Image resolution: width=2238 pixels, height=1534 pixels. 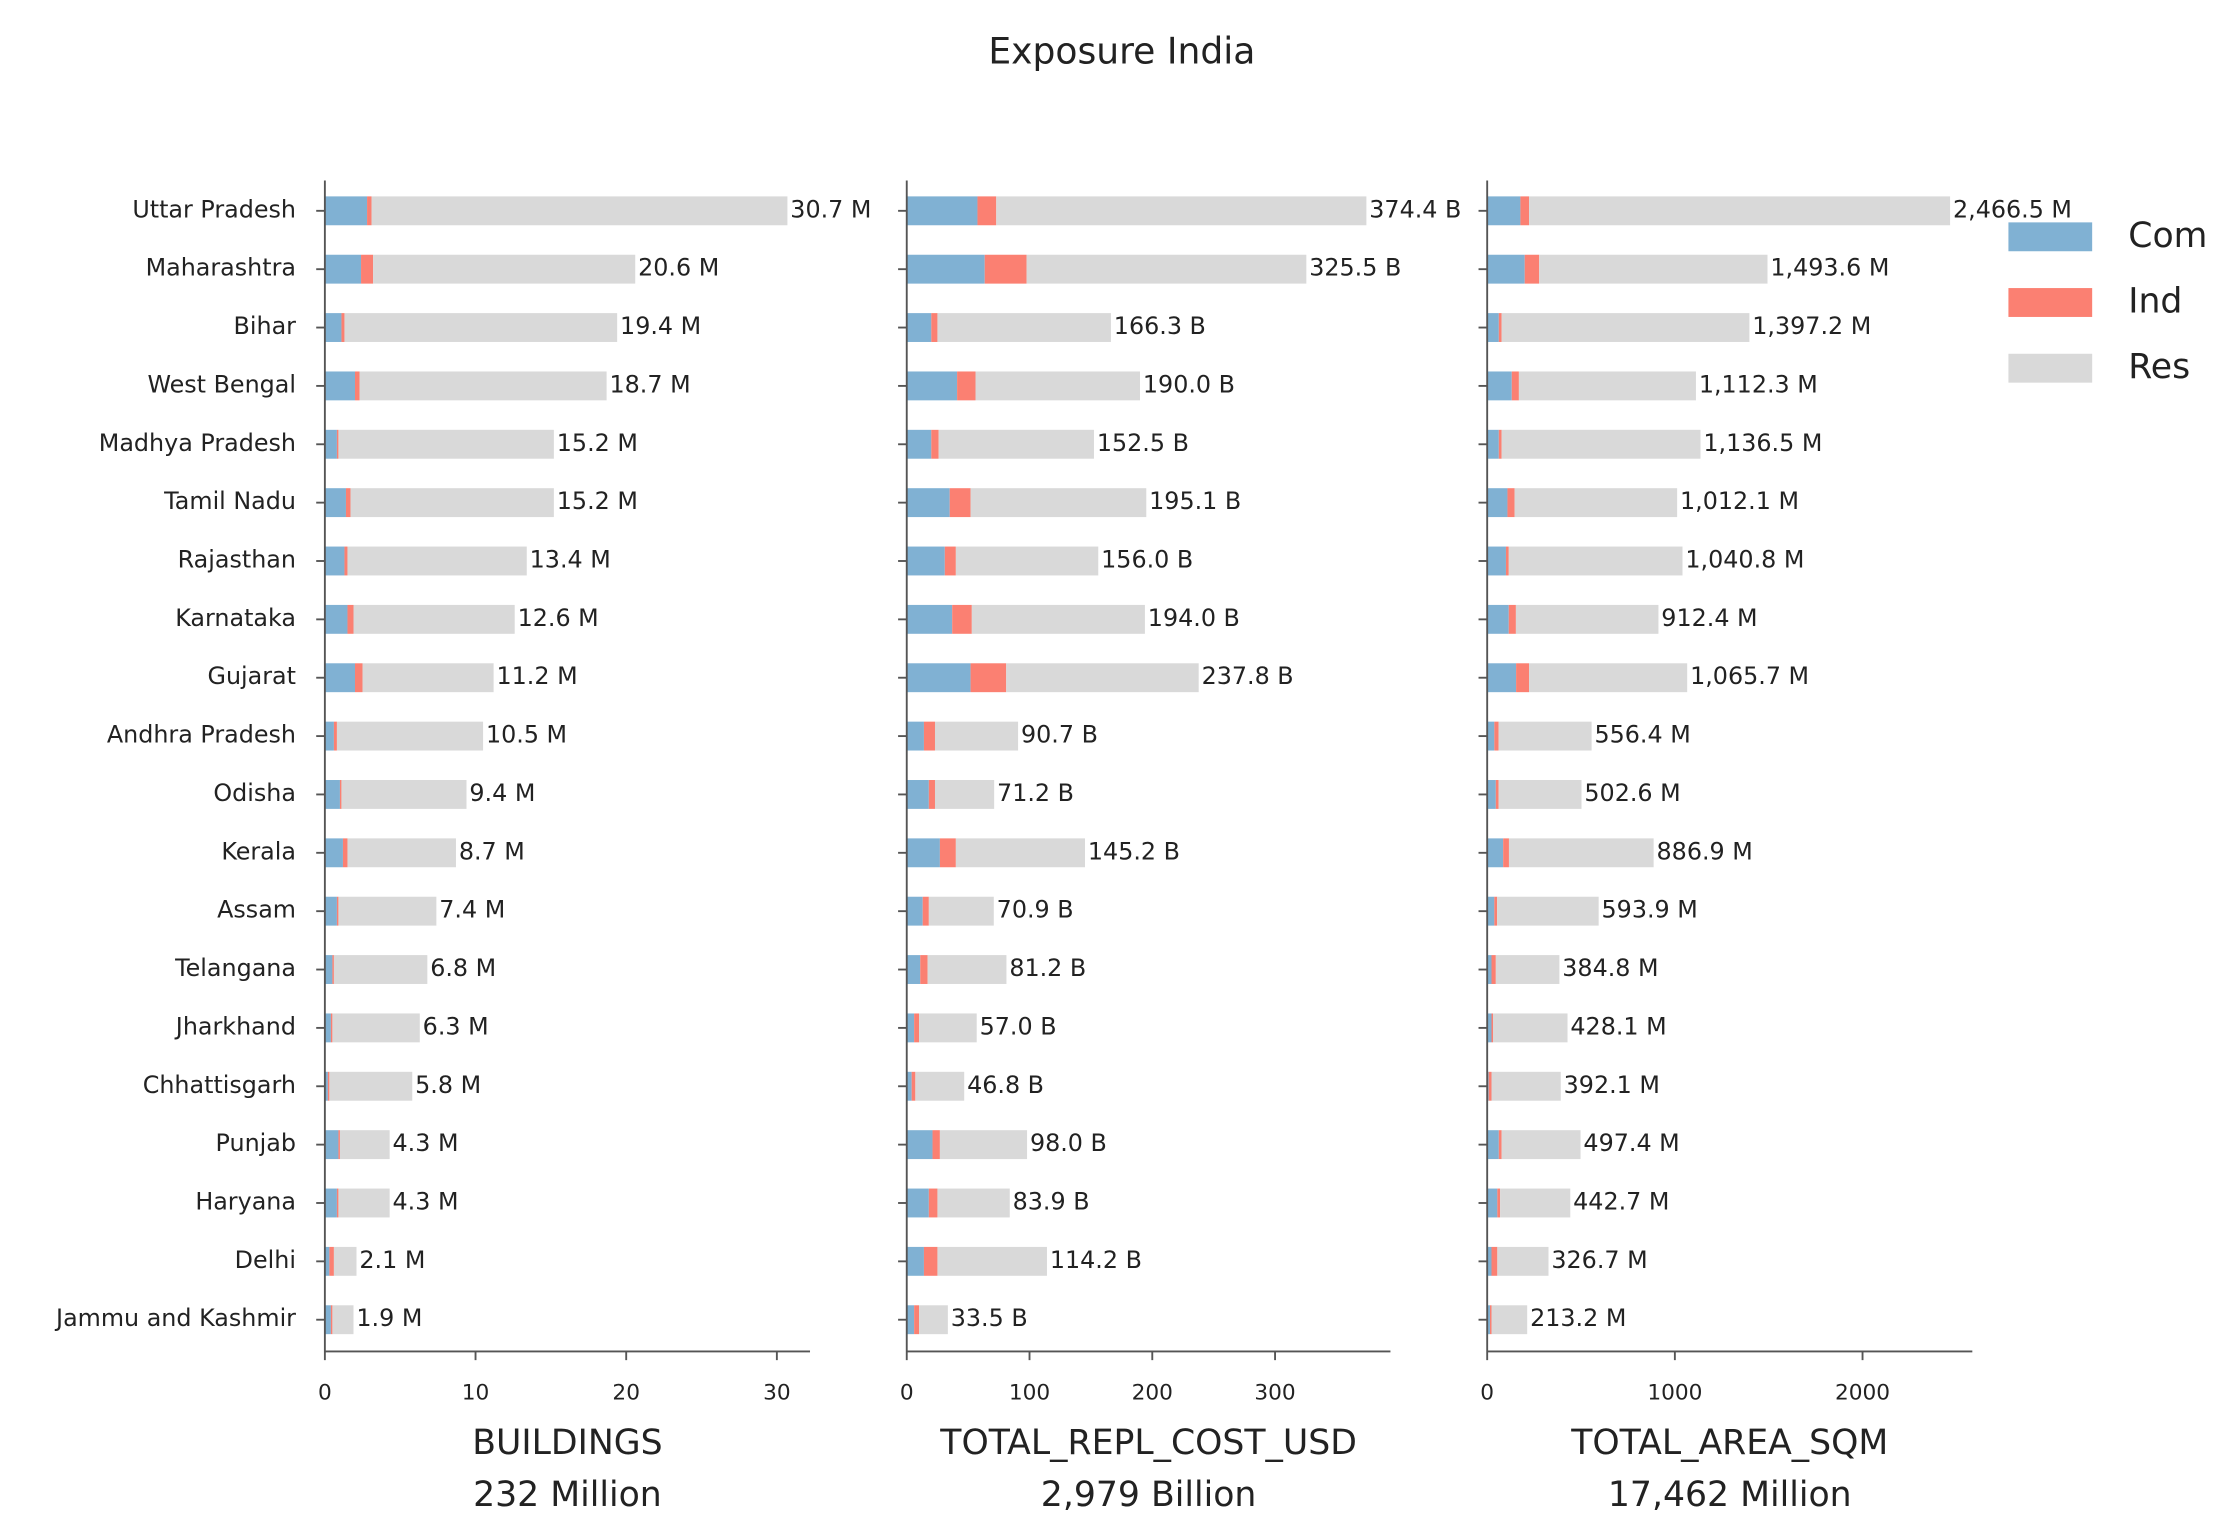 I want to click on y-tick-label: Gujarat, so click(x=252, y=676).